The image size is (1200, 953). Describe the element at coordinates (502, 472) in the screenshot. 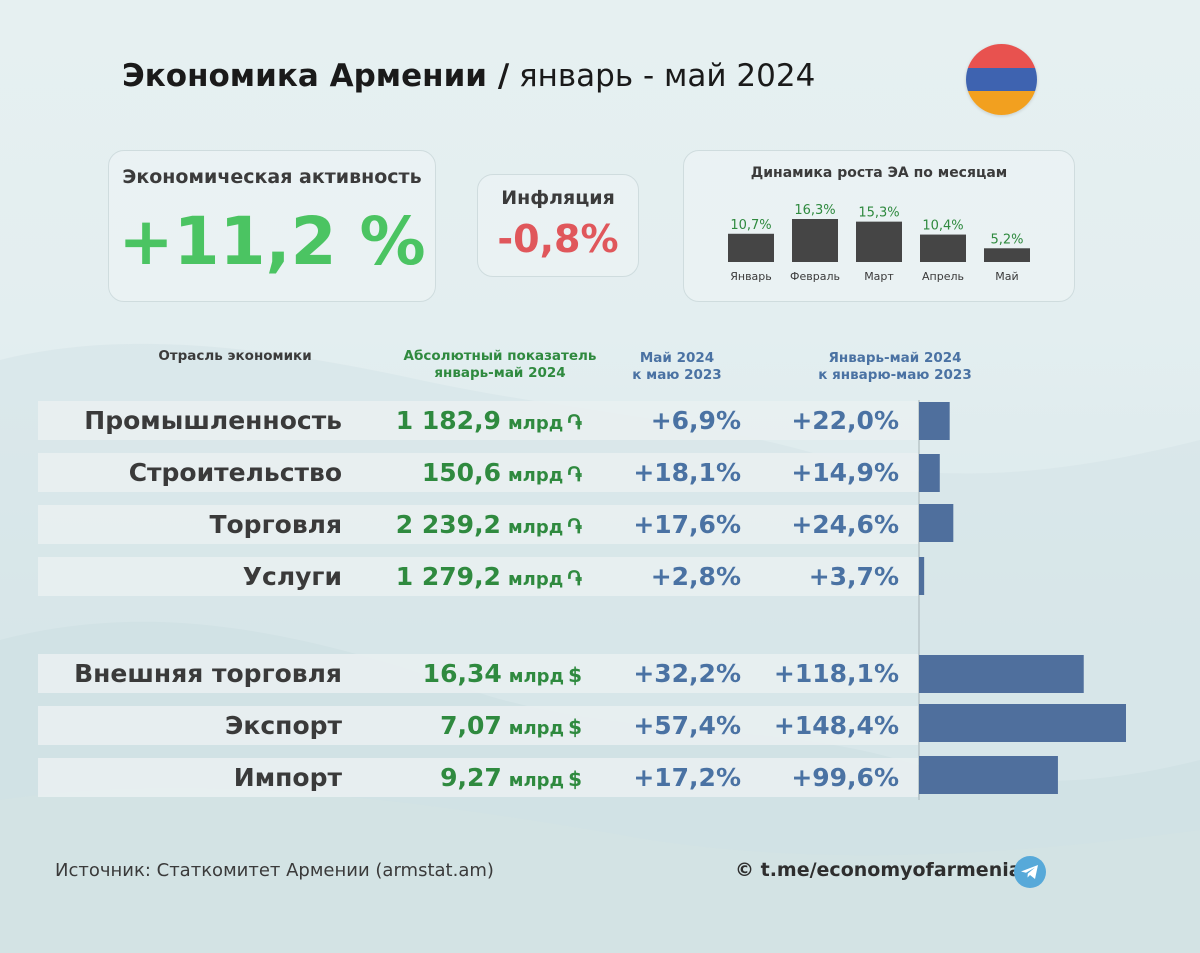

I see `row-absolute: 150,6 млрд ֏` at that location.